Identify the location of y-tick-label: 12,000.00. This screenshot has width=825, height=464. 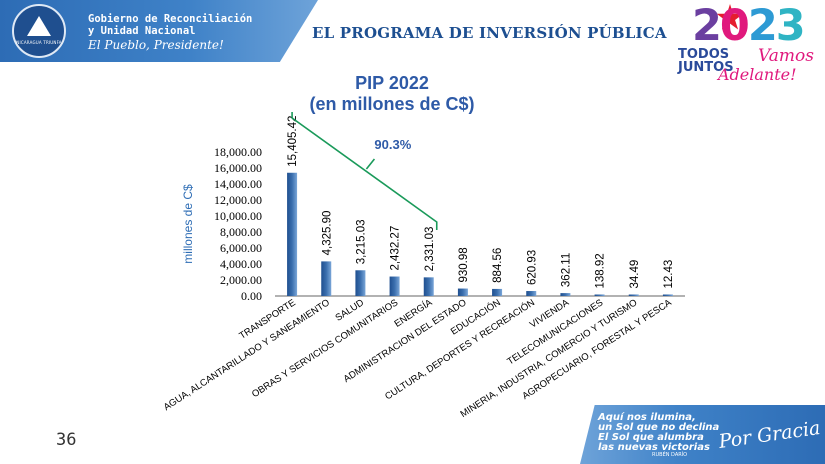
(238, 200).